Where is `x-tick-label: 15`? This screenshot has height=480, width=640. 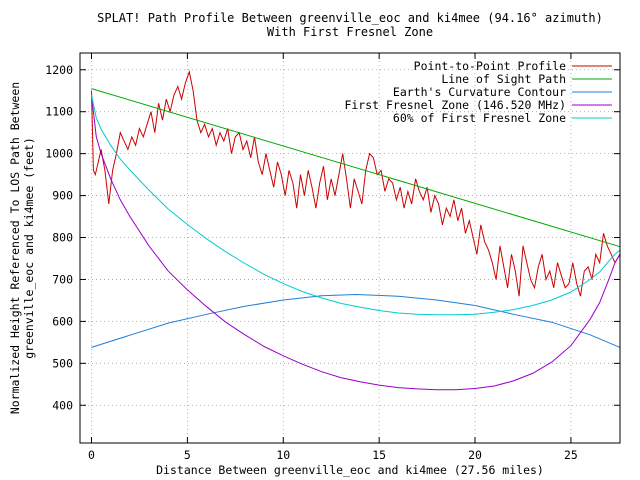
x-tick-label: 15 is located at coordinates (379, 455).